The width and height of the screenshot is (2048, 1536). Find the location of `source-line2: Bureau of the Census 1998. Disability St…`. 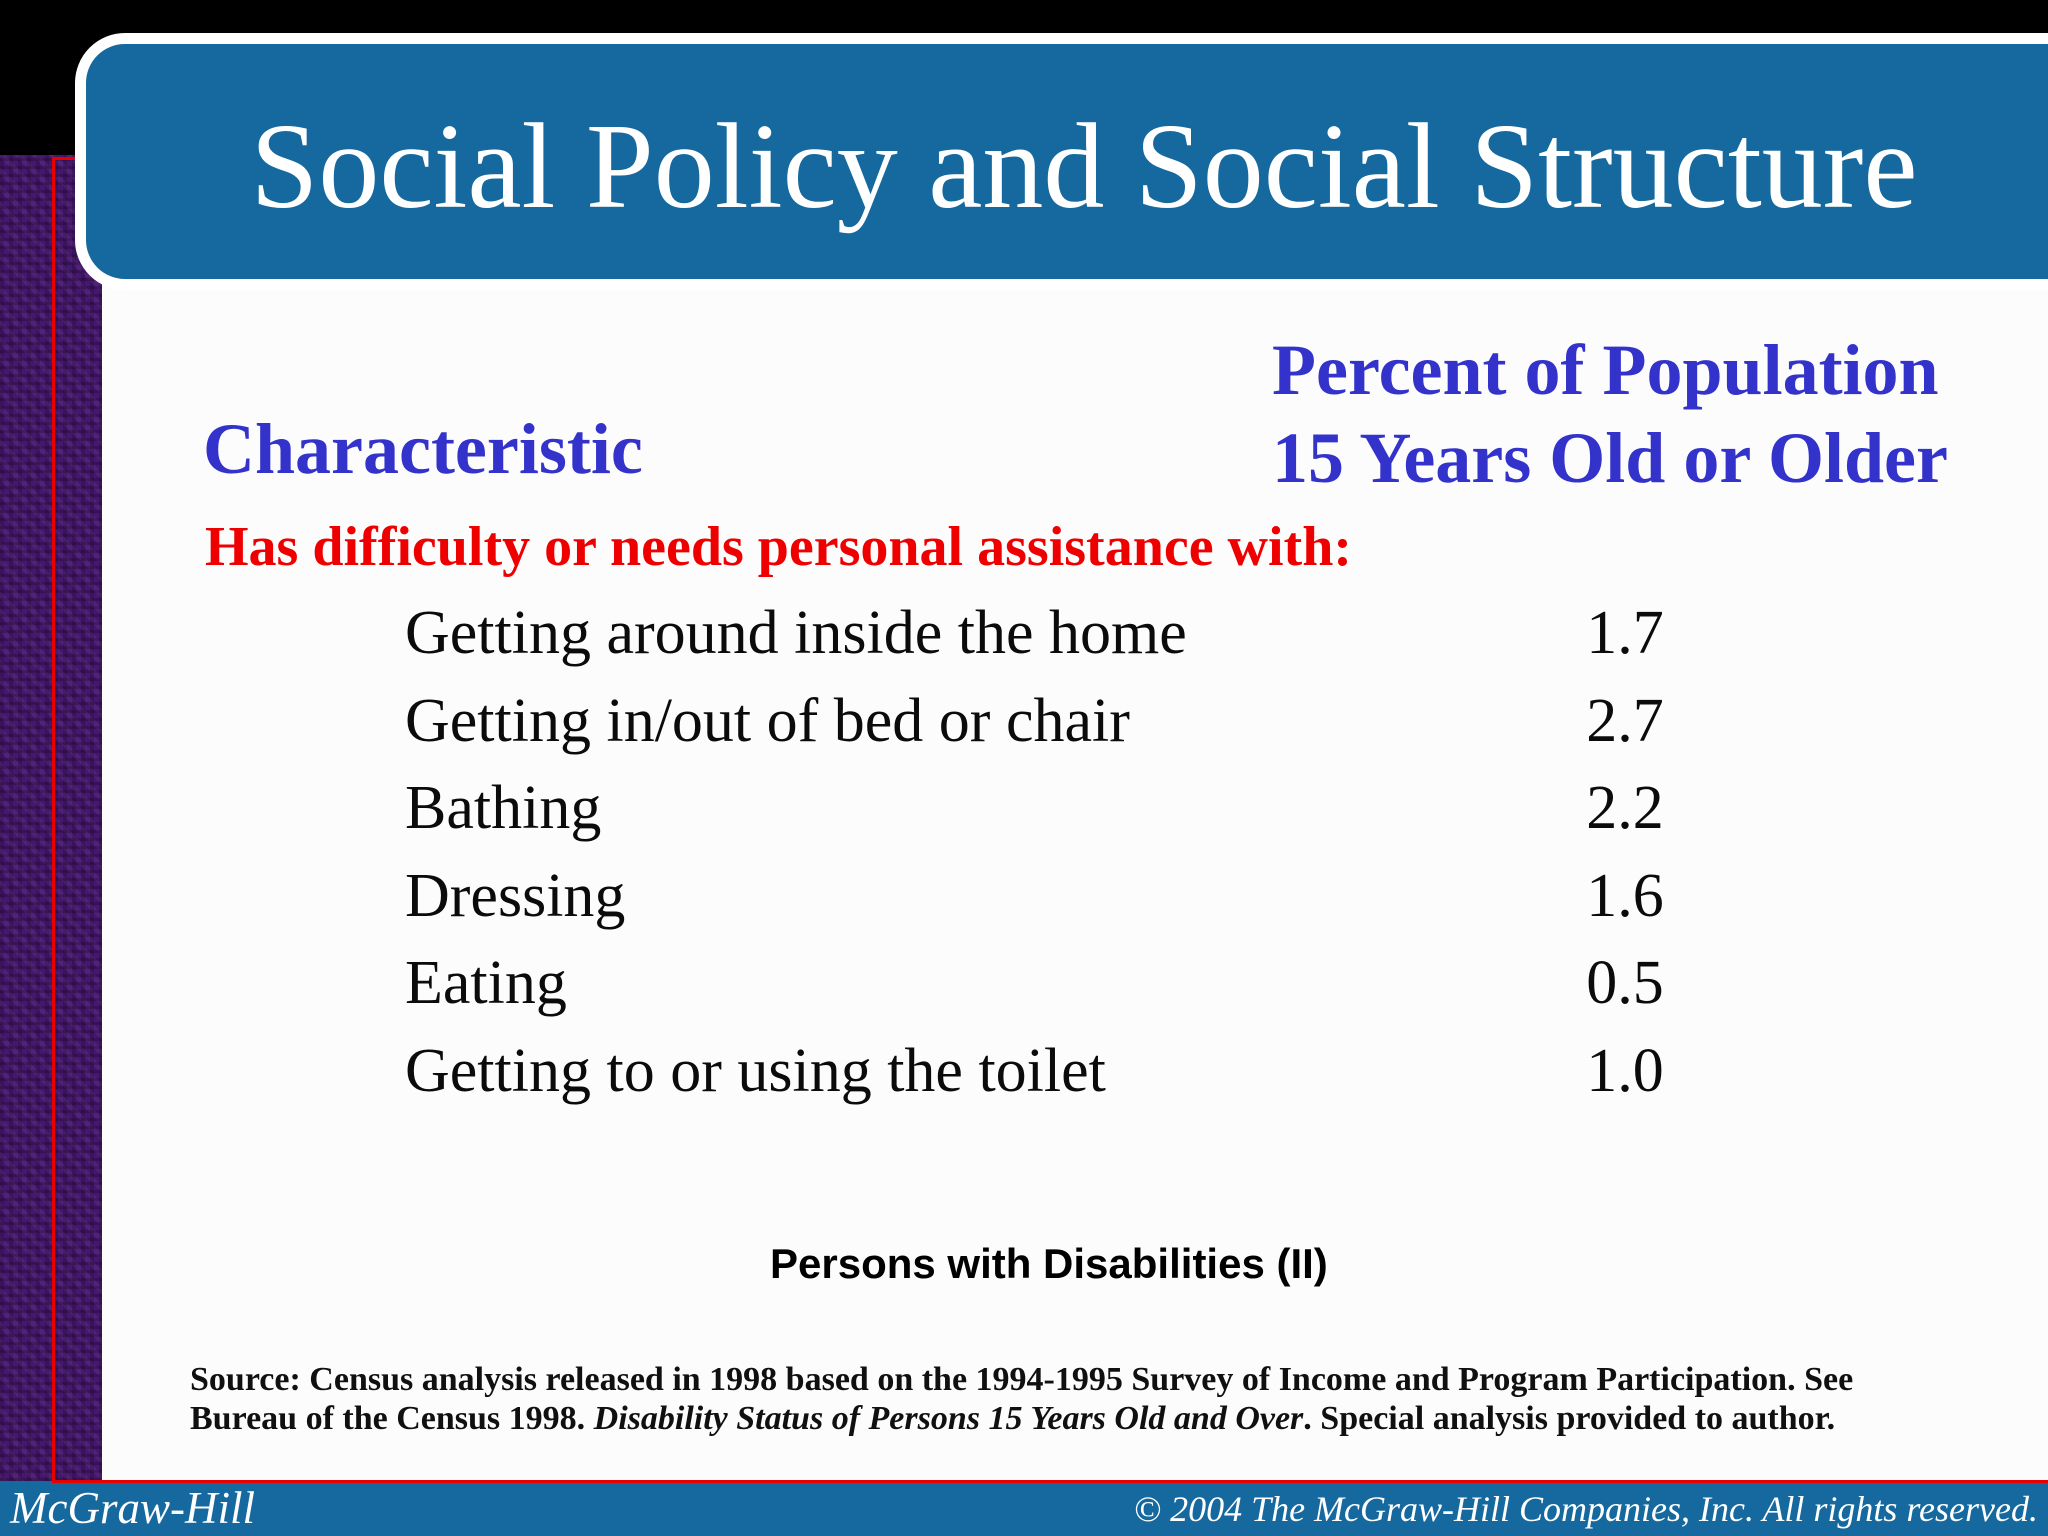

source-line2: Bureau of the Census 1998. Disability St… is located at coordinates (1021, 1418).